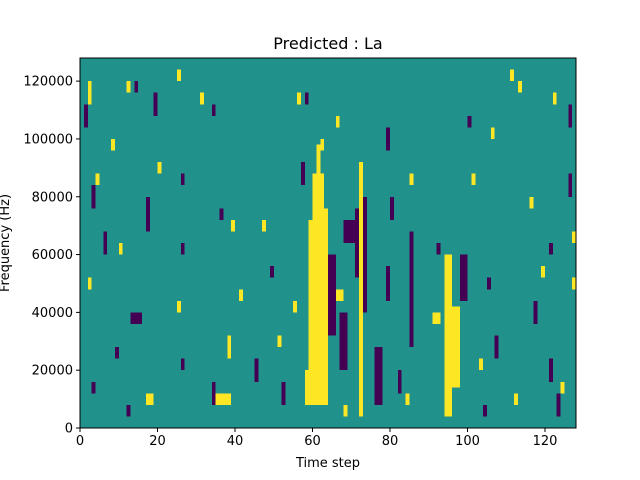 The height and width of the screenshot is (480, 640). I want to click on y-axis-label: Frequency (Hz), so click(6, 243).